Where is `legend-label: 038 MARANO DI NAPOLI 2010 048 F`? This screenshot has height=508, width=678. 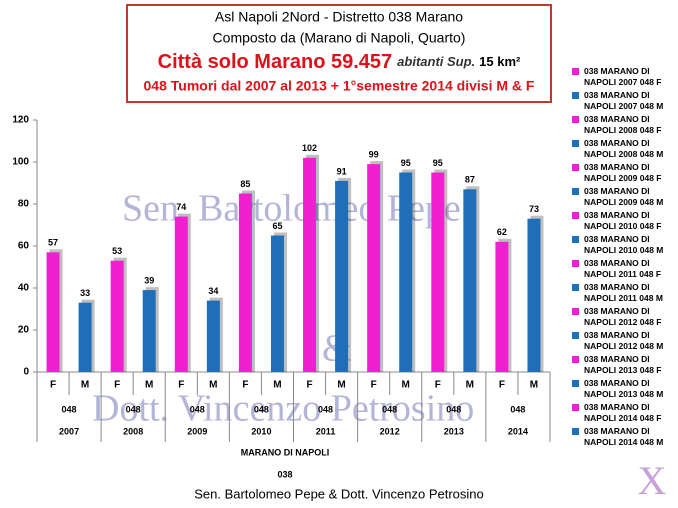
legend-label: 038 MARANO DI NAPOLI 2010 048 F is located at coordinates (623, 220).